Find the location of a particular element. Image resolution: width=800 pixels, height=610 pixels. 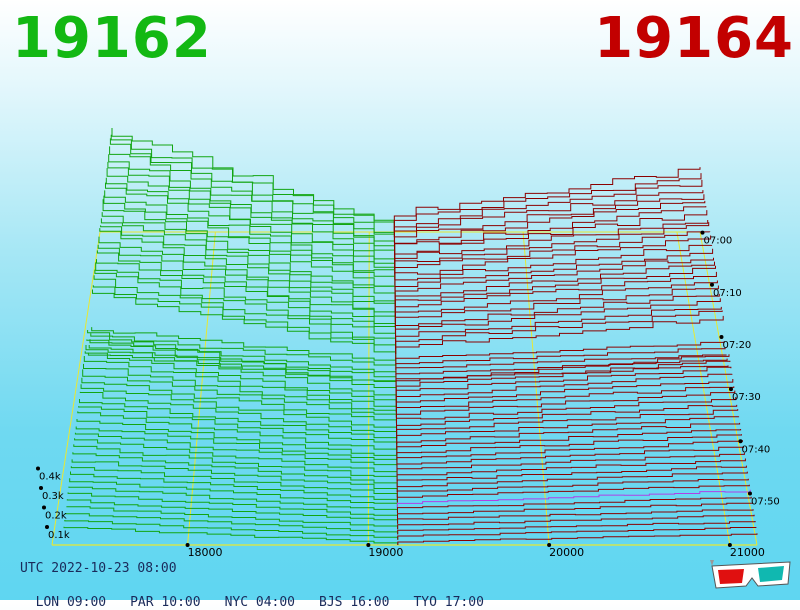

x-tick-label: 18000 is located at coordinates (205, 552).